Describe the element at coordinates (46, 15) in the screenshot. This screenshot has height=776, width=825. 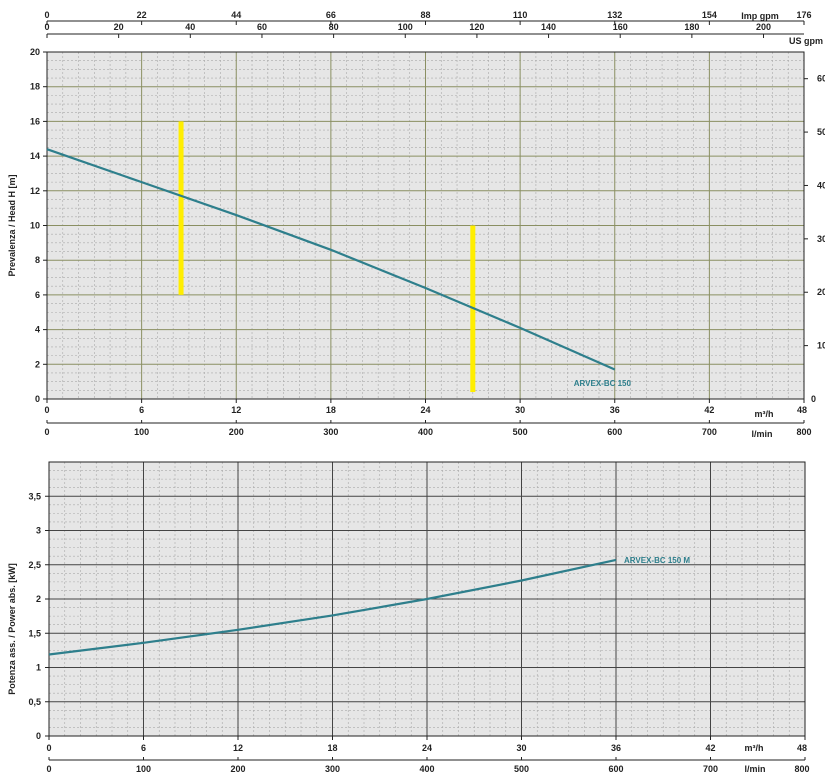
I see `imp-gpm-tick-label: 0` at that location.